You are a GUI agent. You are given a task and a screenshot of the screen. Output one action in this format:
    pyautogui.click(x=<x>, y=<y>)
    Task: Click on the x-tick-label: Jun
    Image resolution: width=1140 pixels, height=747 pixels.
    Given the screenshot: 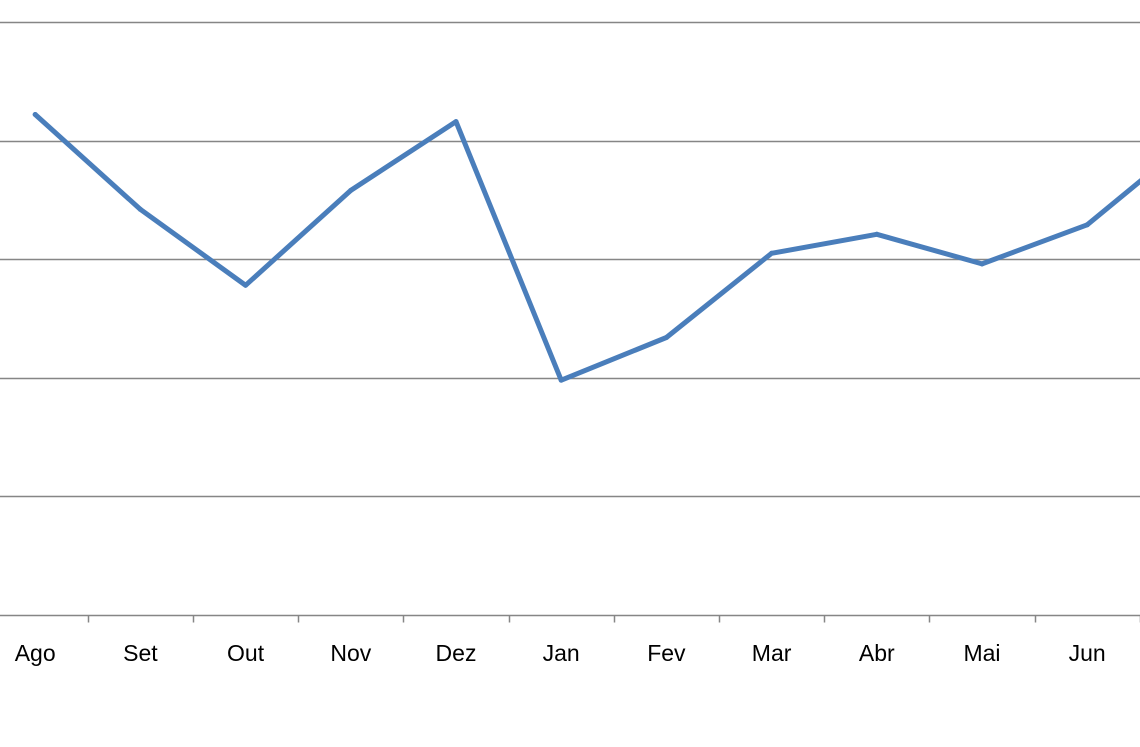 What is the action you would take?
    pyautogui.click(x=1087, y=653)
    